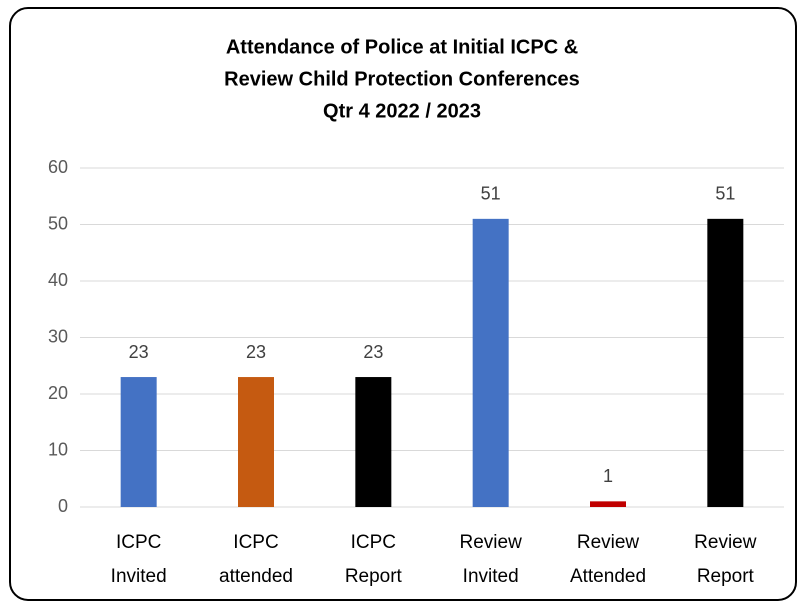  I want to click on chart-title: Qtr 4 2022 / 2023, so click(402, 111).